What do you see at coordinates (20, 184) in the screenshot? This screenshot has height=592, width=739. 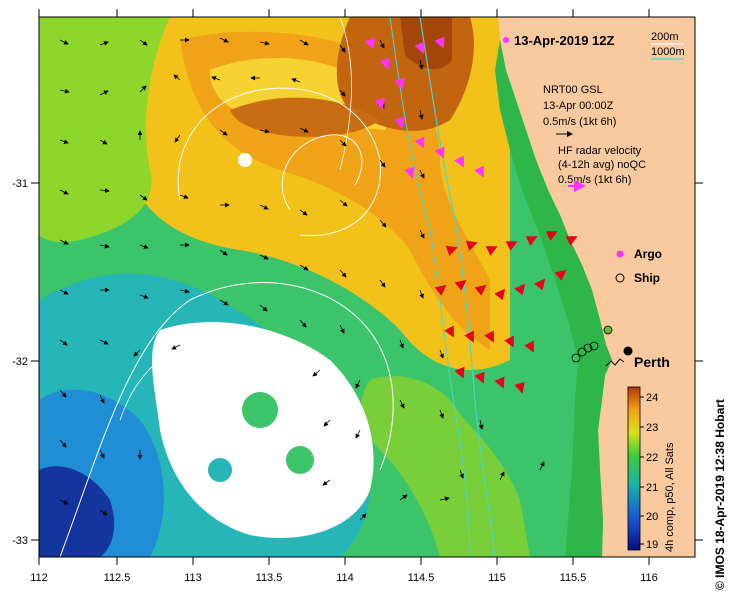 I see `y-tick-label: -31` at bounding box center [20, 184].